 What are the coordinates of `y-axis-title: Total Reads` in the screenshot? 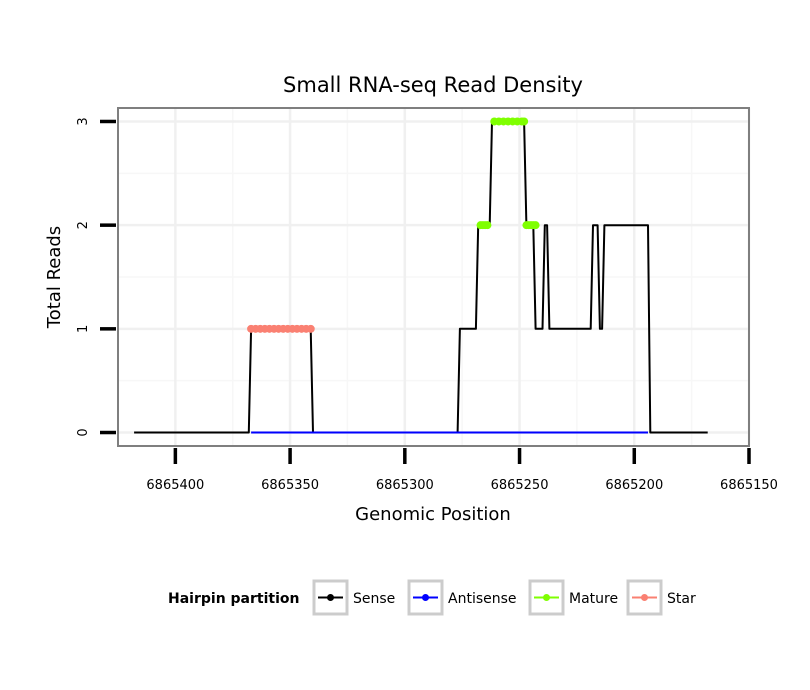 It's located at (54, 277).